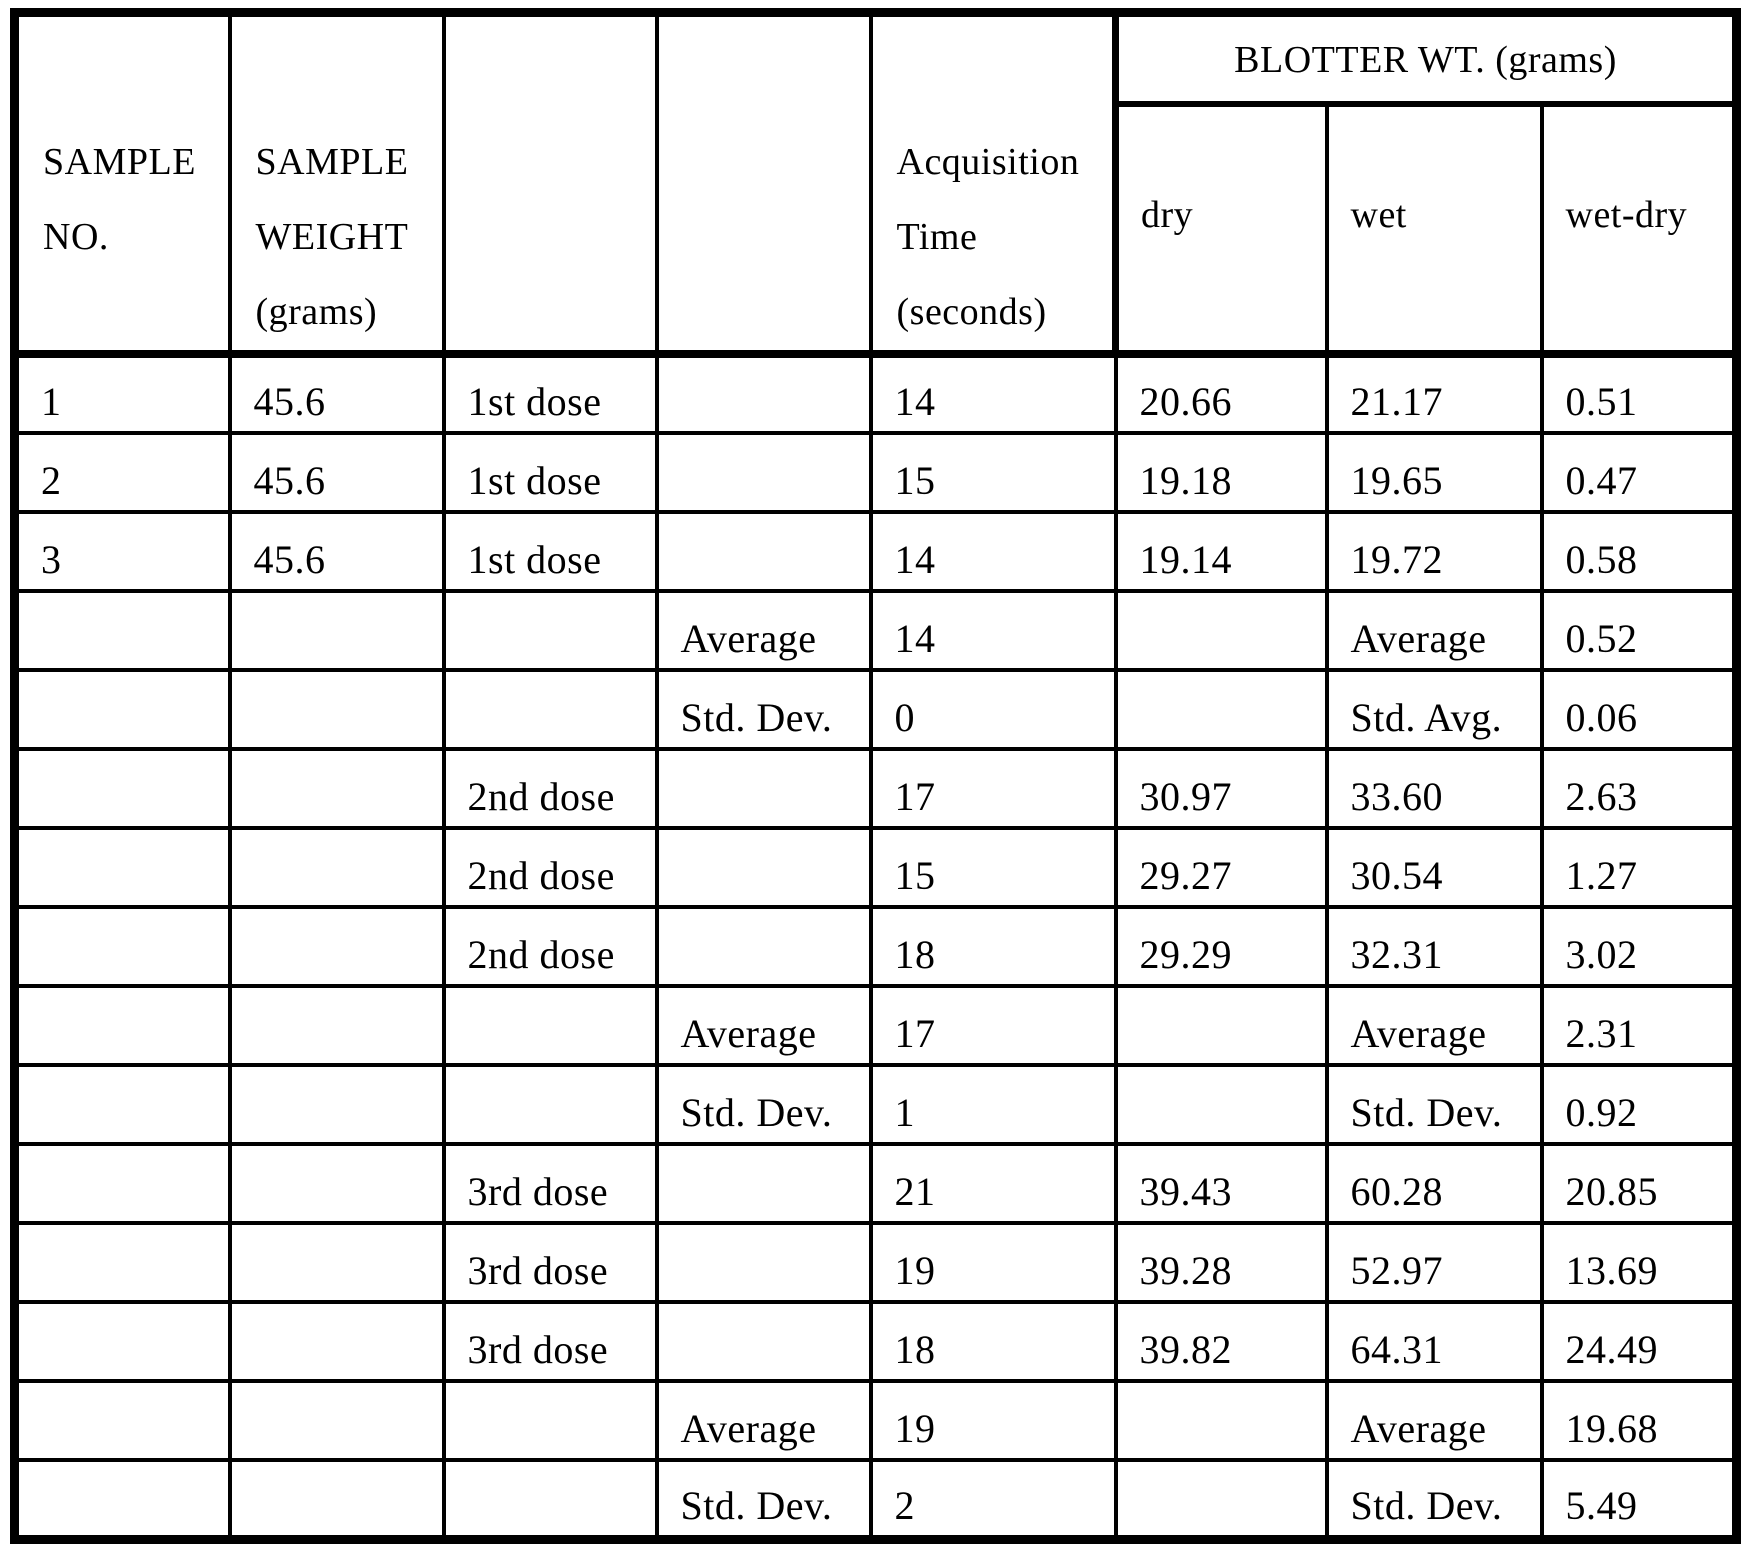  Describe the element at coordinates (122, 393) in the screenshot. I see `table-cell: 1` at that location.